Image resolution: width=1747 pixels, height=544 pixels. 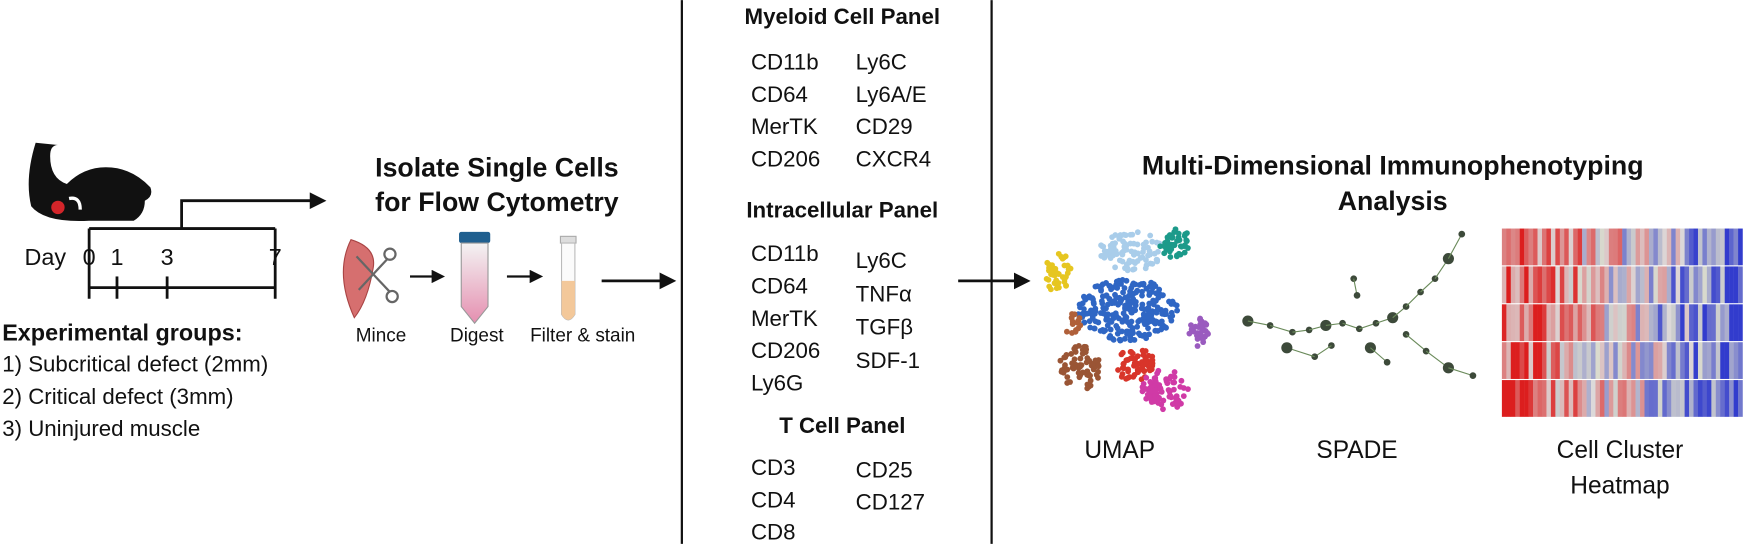 I want to click on section-title: for Flow Cytometry, so click(x=497, y=202).